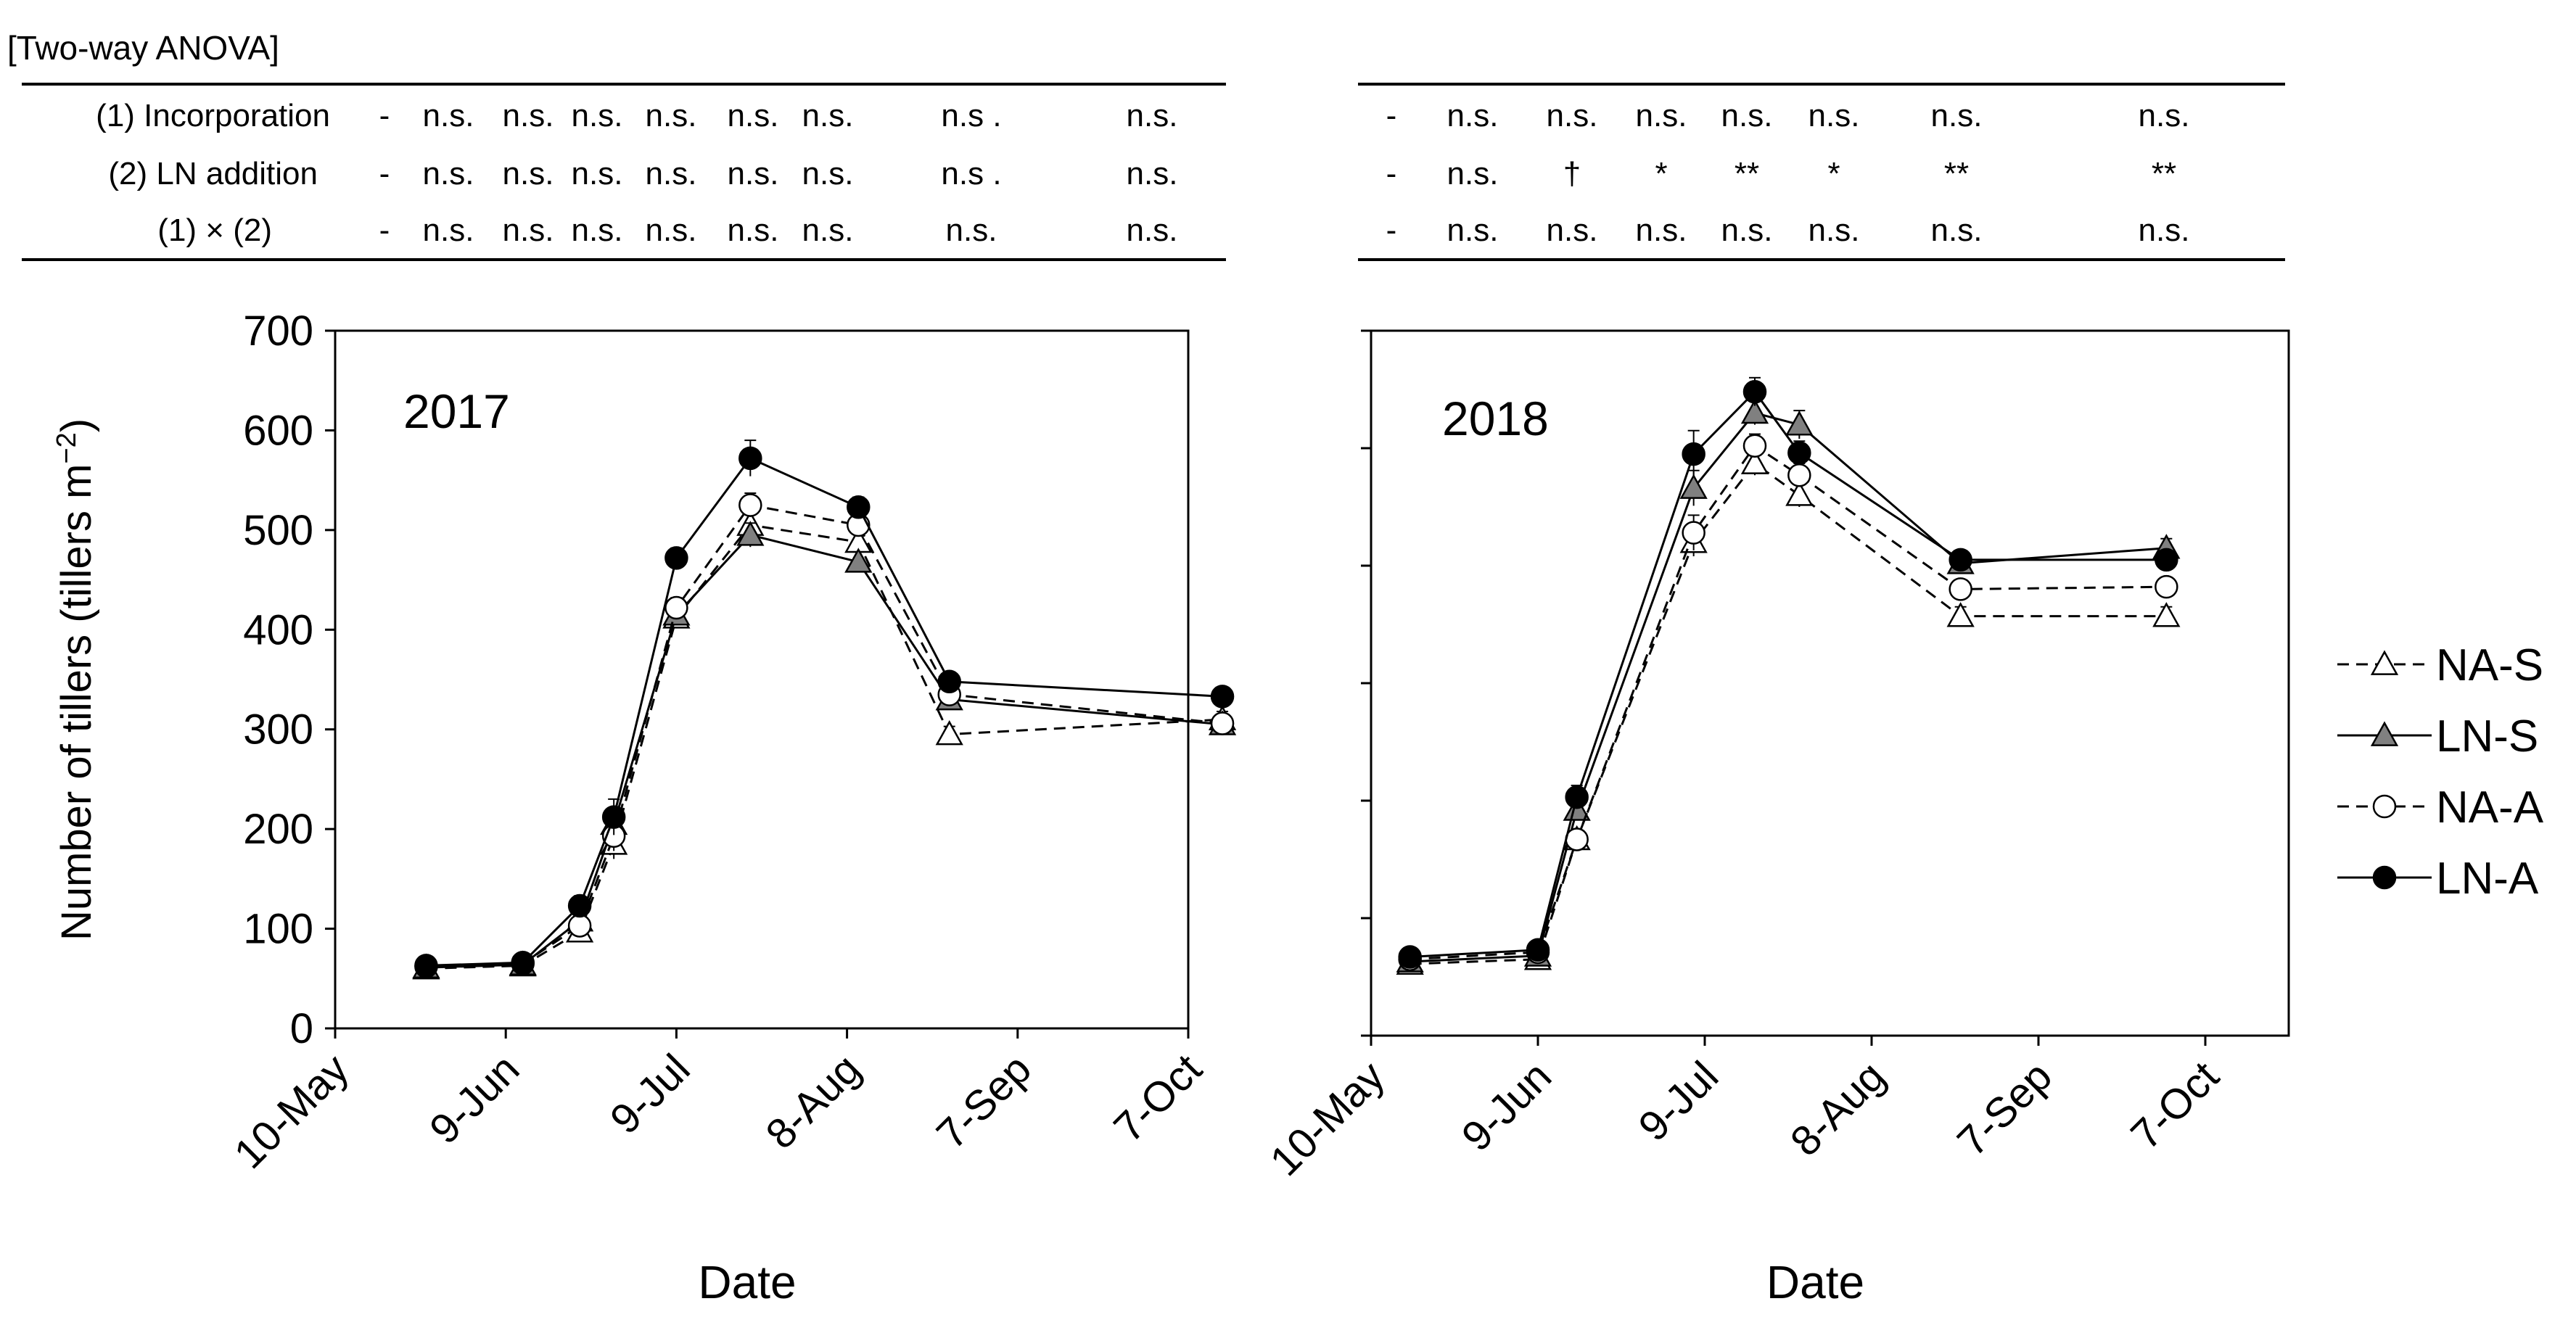 The image size is (2576, 1325). I want to click on anova-cell-2018-r1-c4: n.s., so click(1661, 115).